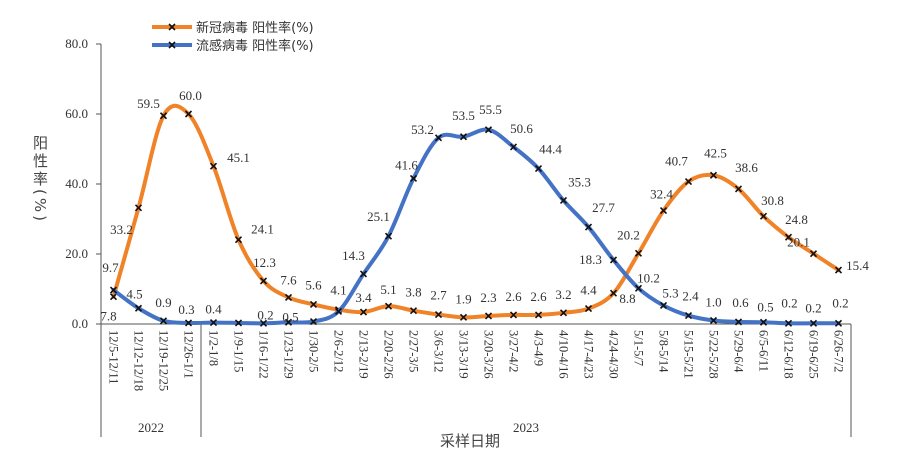 Image resolution: width=900 pixels, height=469 pixels. What do you see at coordinates (422, 129) in the screenshot?
I see `data-label: 53.2` at bounding box center [422, 129].